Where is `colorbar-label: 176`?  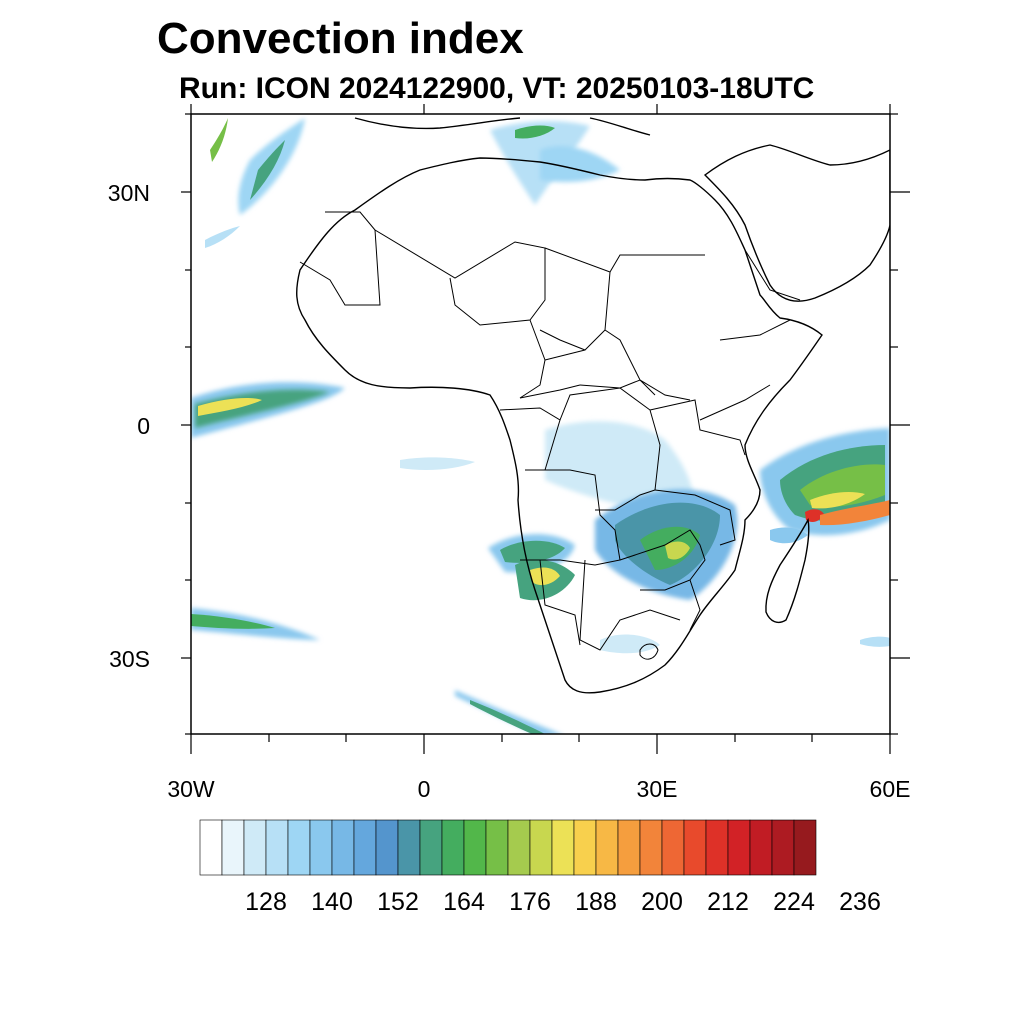
colorbar-label: 176 is located at coordinates (530, 902).